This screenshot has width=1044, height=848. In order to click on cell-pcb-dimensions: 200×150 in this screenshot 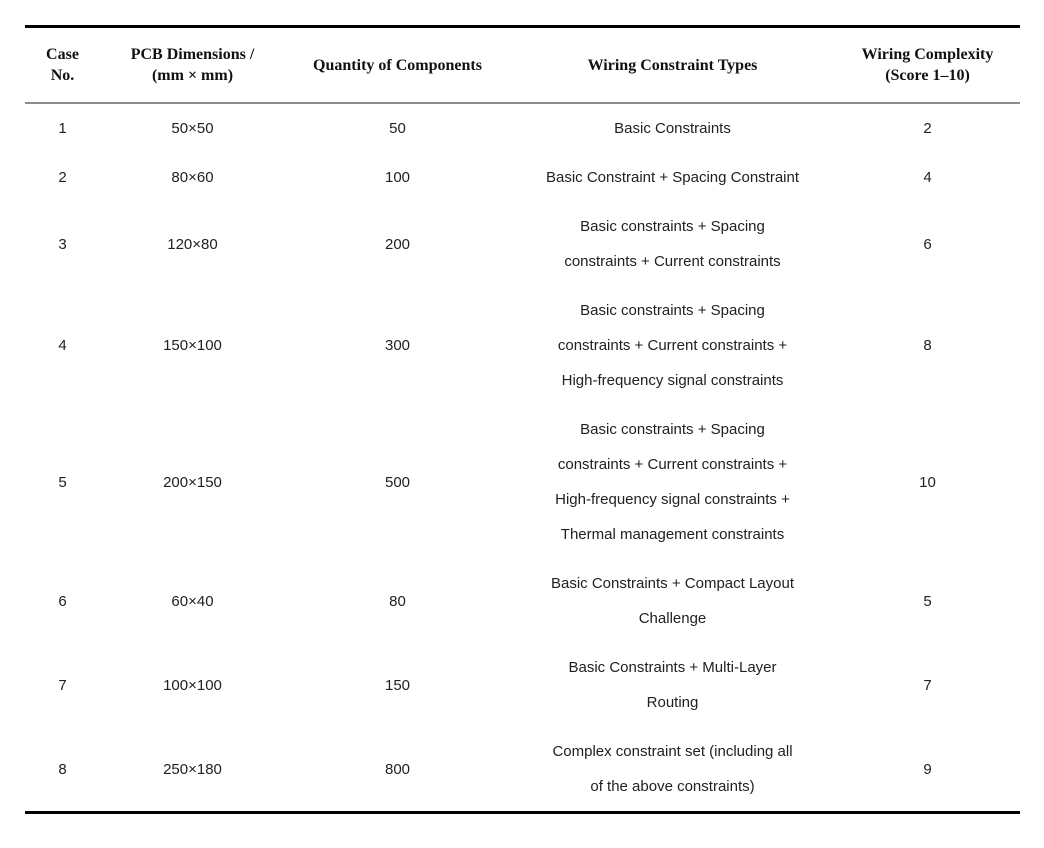, I will do `click(192, 482)`.